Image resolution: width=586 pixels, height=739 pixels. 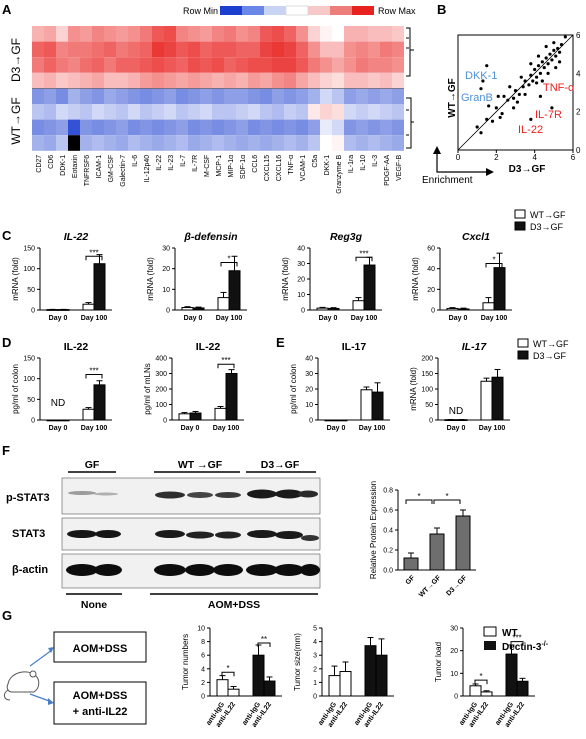 I want to click on gene-label: IL-12p40, so click(x=147, y=169).